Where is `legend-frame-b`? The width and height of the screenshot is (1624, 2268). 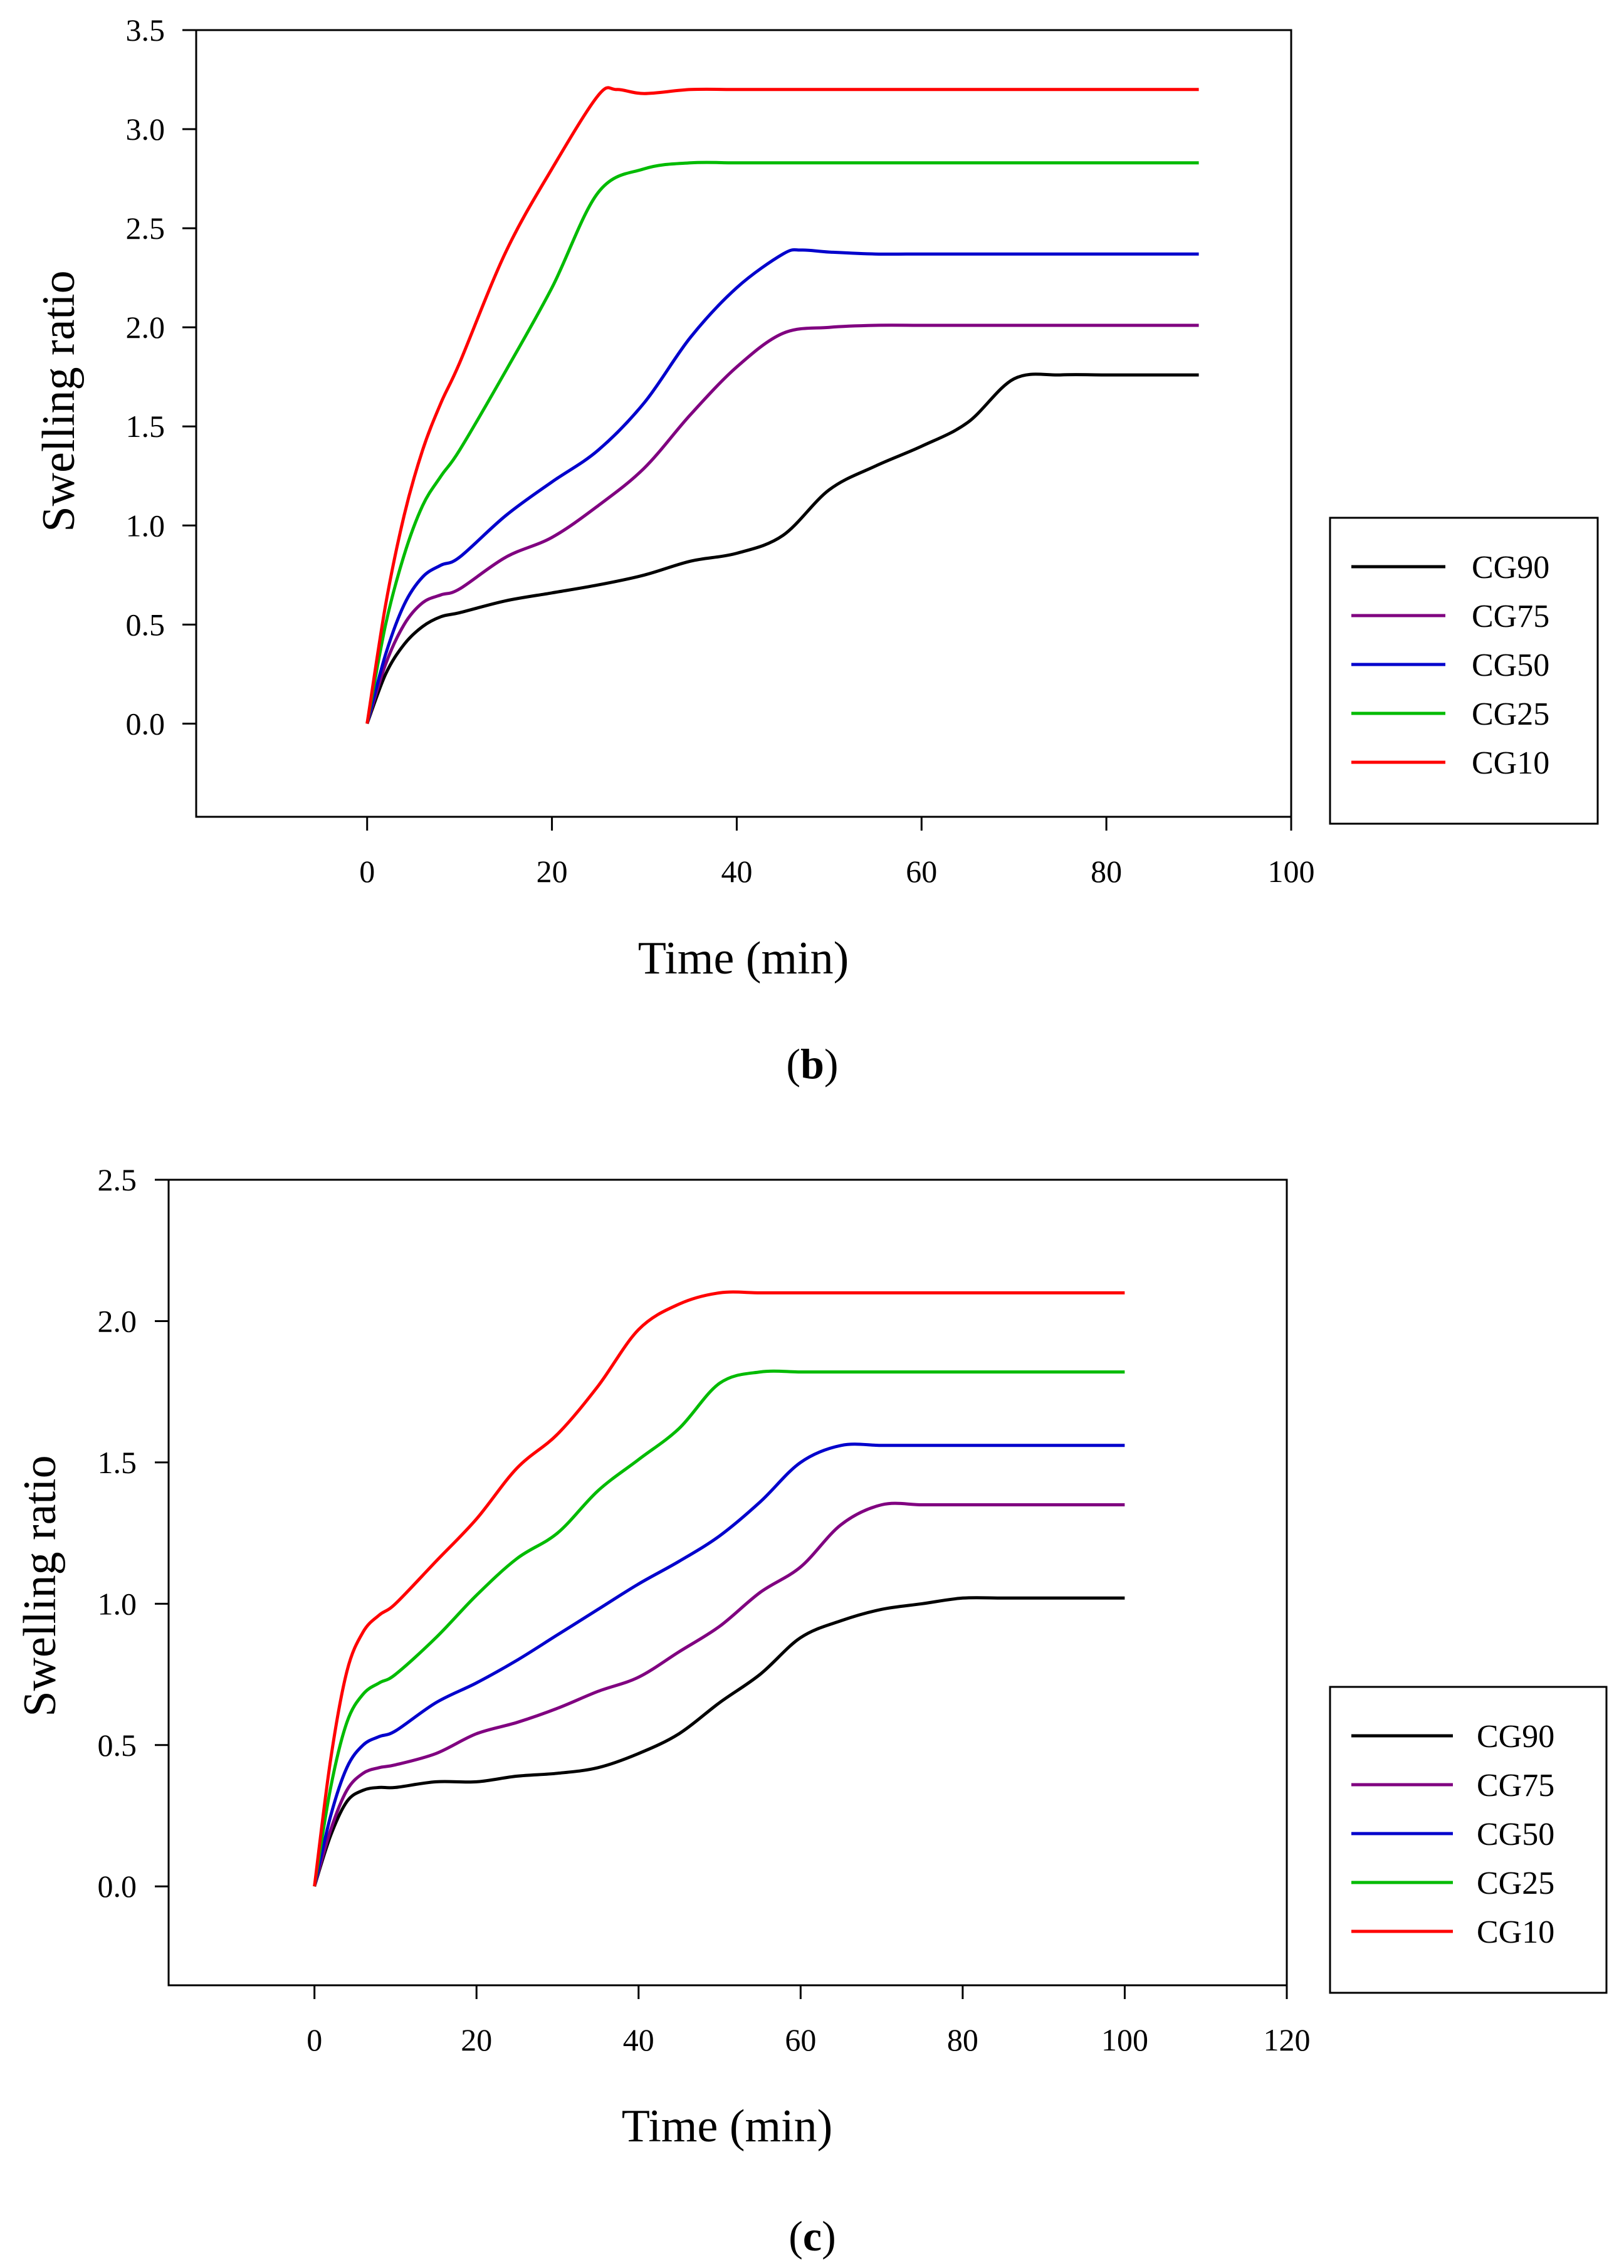
legend-frame-b is located at coordinates (1464, 671).